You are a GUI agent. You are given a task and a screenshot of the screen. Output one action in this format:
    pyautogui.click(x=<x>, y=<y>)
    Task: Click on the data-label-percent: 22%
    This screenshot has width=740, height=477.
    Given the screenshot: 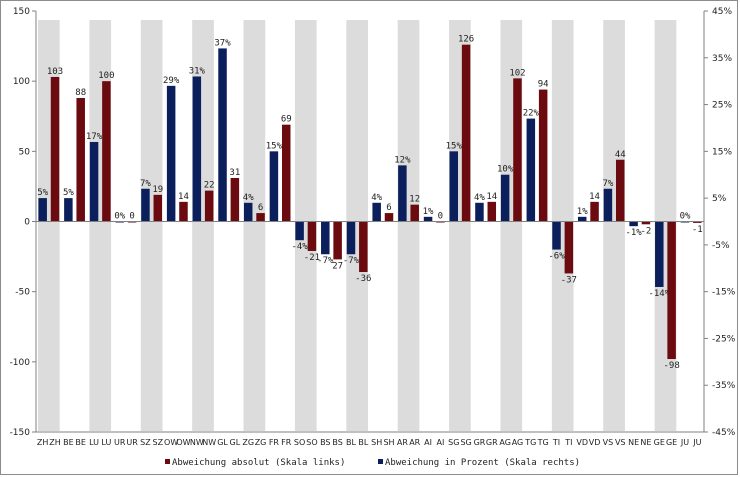 What is the action you would take?
    pyautogui.click(x=531, y=114)
    